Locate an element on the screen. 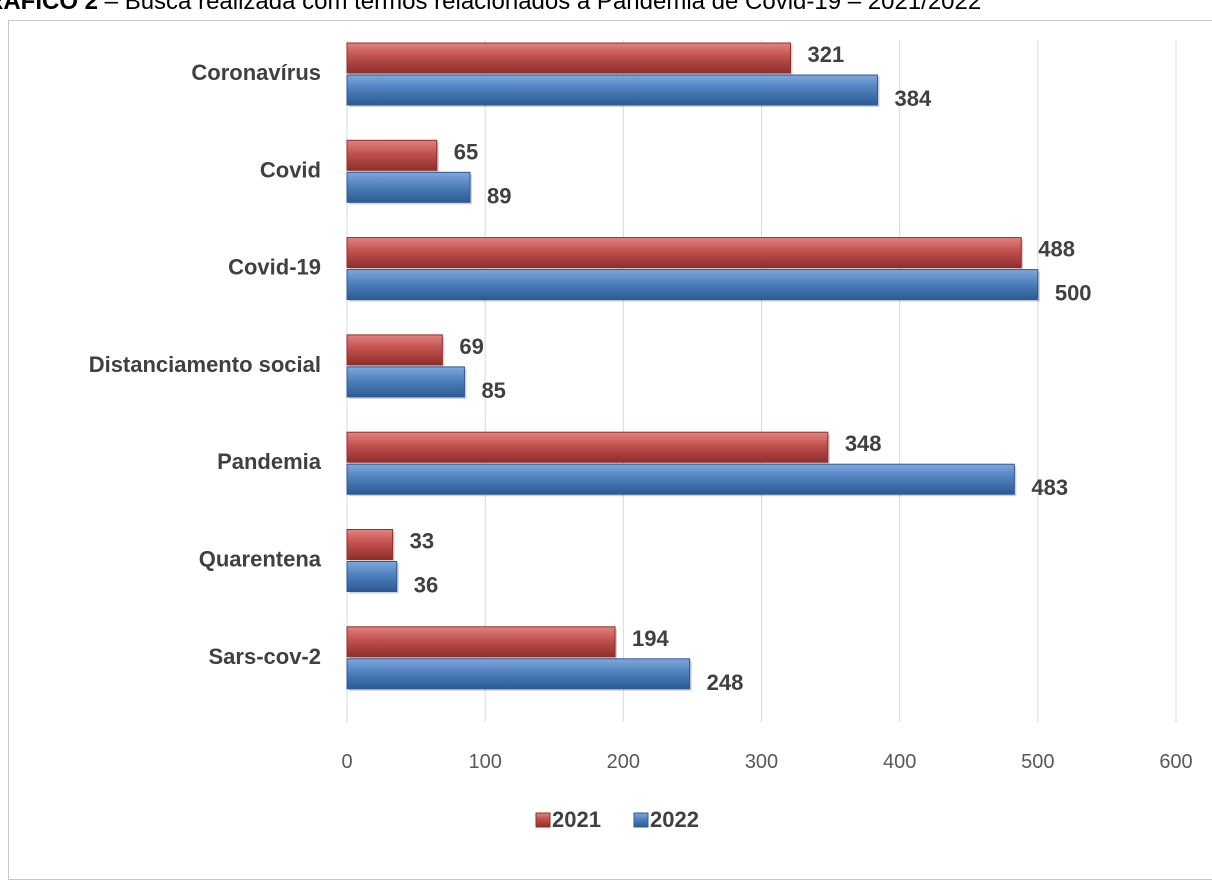 The width and height of the screenshot is (1212, 880). x-tick-label-0: 0 is located at coordinates (346, 762).